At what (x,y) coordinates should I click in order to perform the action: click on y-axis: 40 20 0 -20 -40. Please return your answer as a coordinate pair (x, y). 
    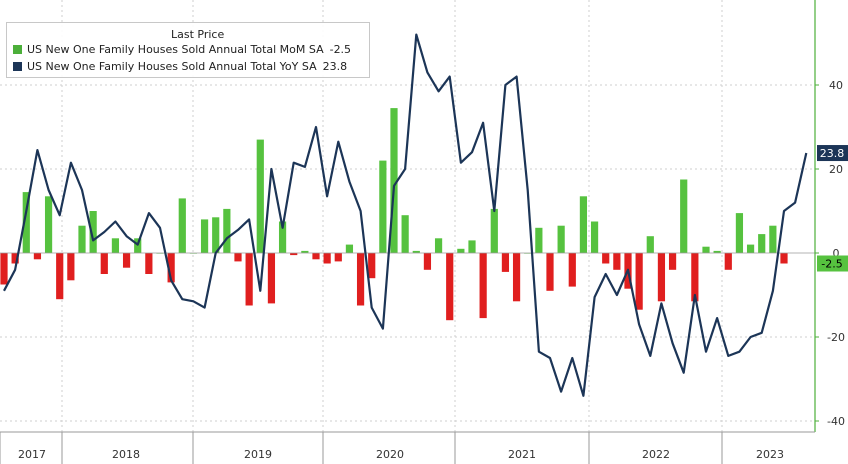
    Looking at the image, I should click on (829, 216).